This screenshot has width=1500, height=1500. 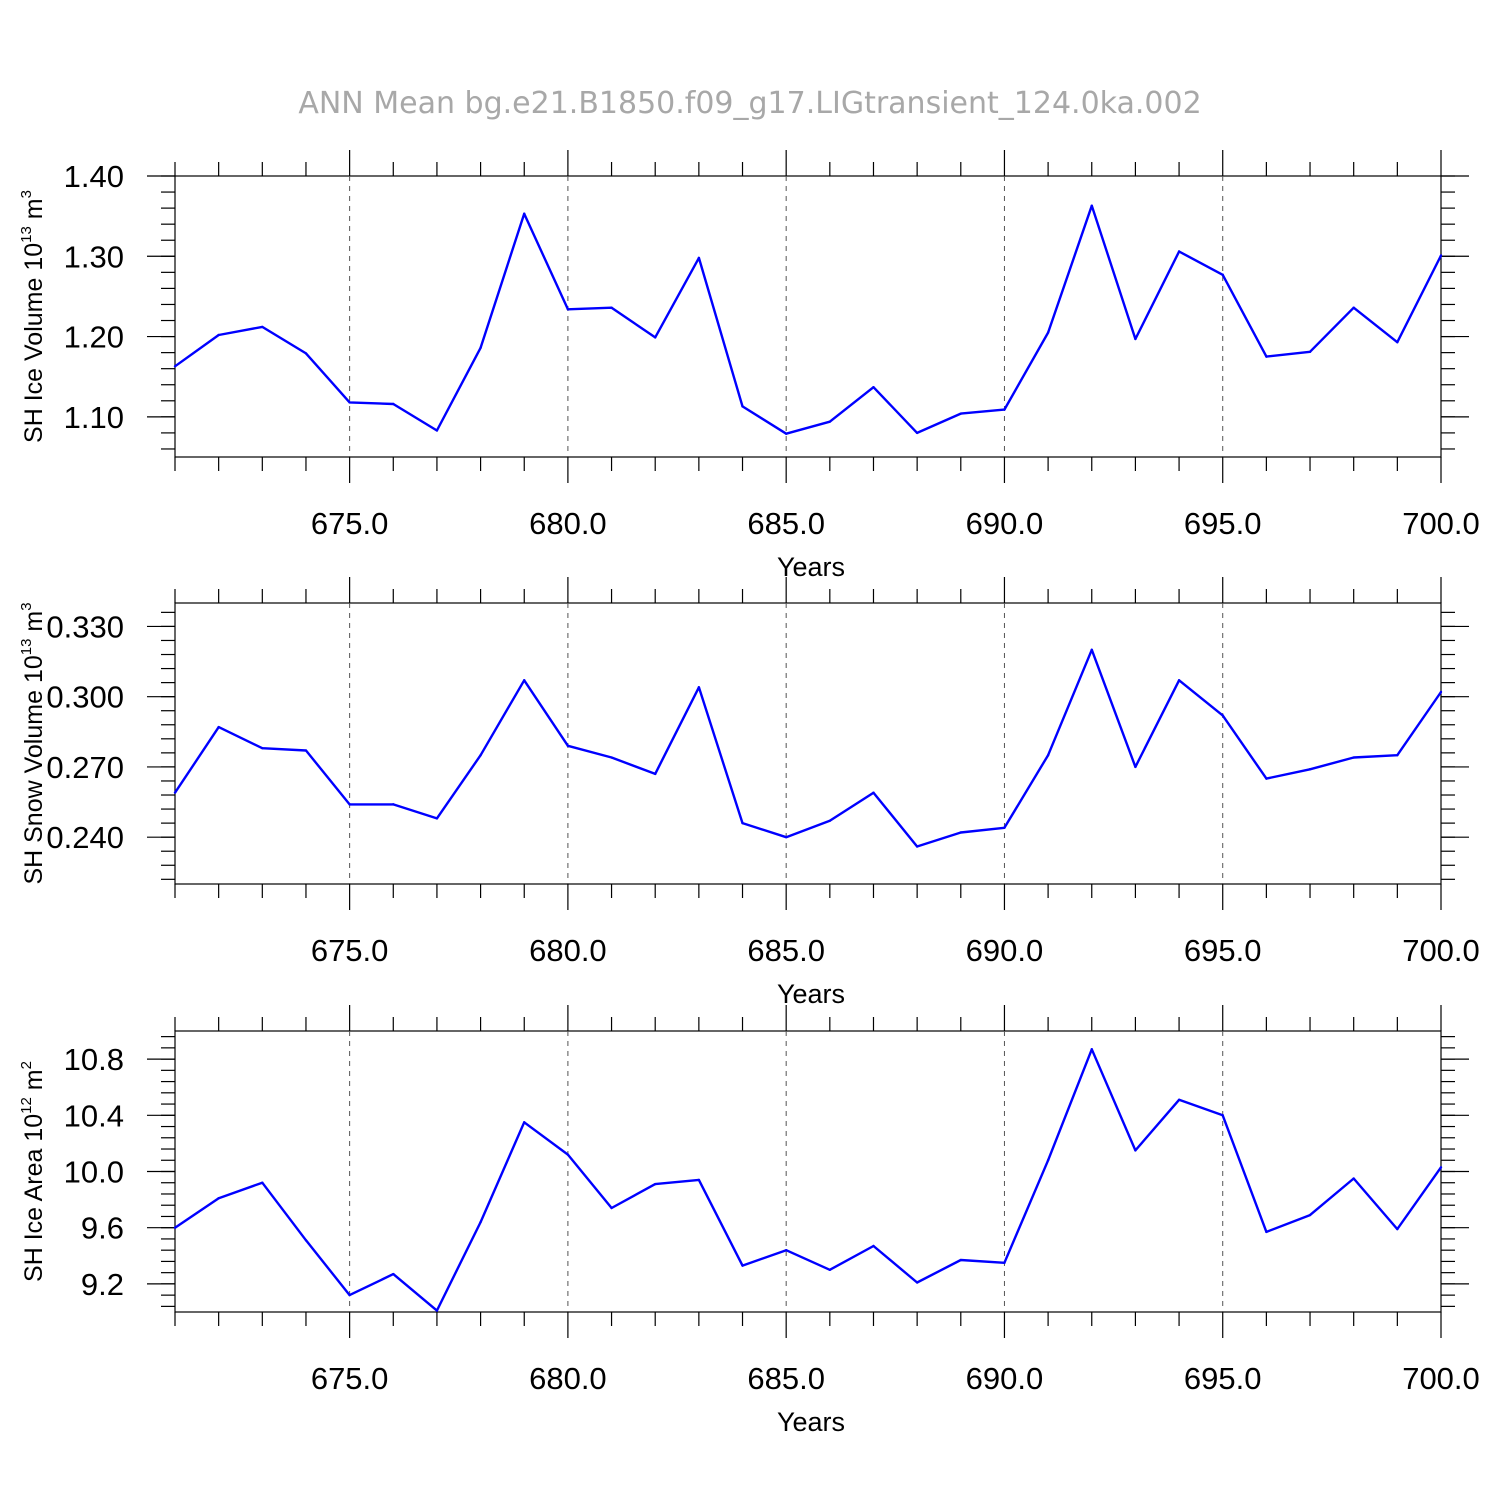 I want to click on x-tick-label: 700.0, so click(x=1441, y=523).